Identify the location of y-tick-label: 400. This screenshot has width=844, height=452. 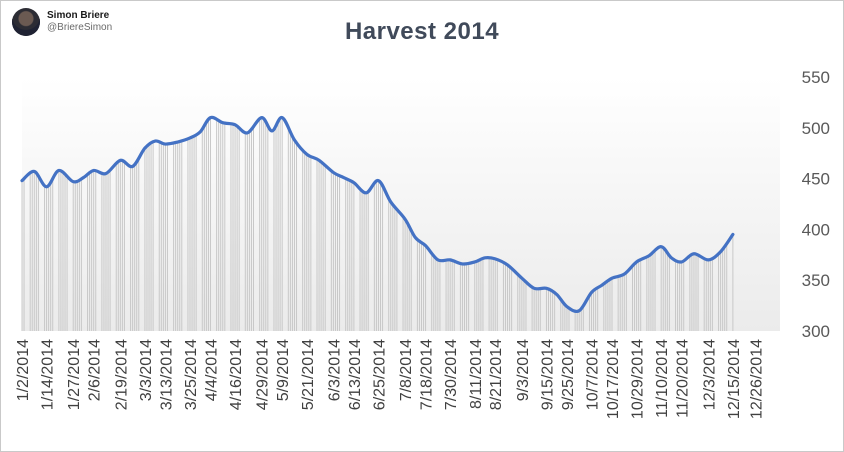
(816, 229).